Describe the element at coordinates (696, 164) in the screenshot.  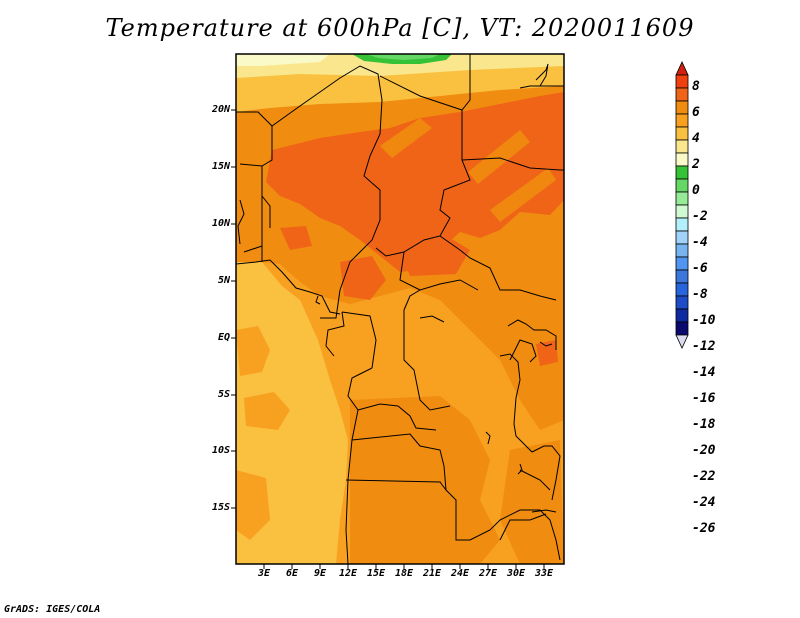
I see `colorbar-label: 2` at that location.